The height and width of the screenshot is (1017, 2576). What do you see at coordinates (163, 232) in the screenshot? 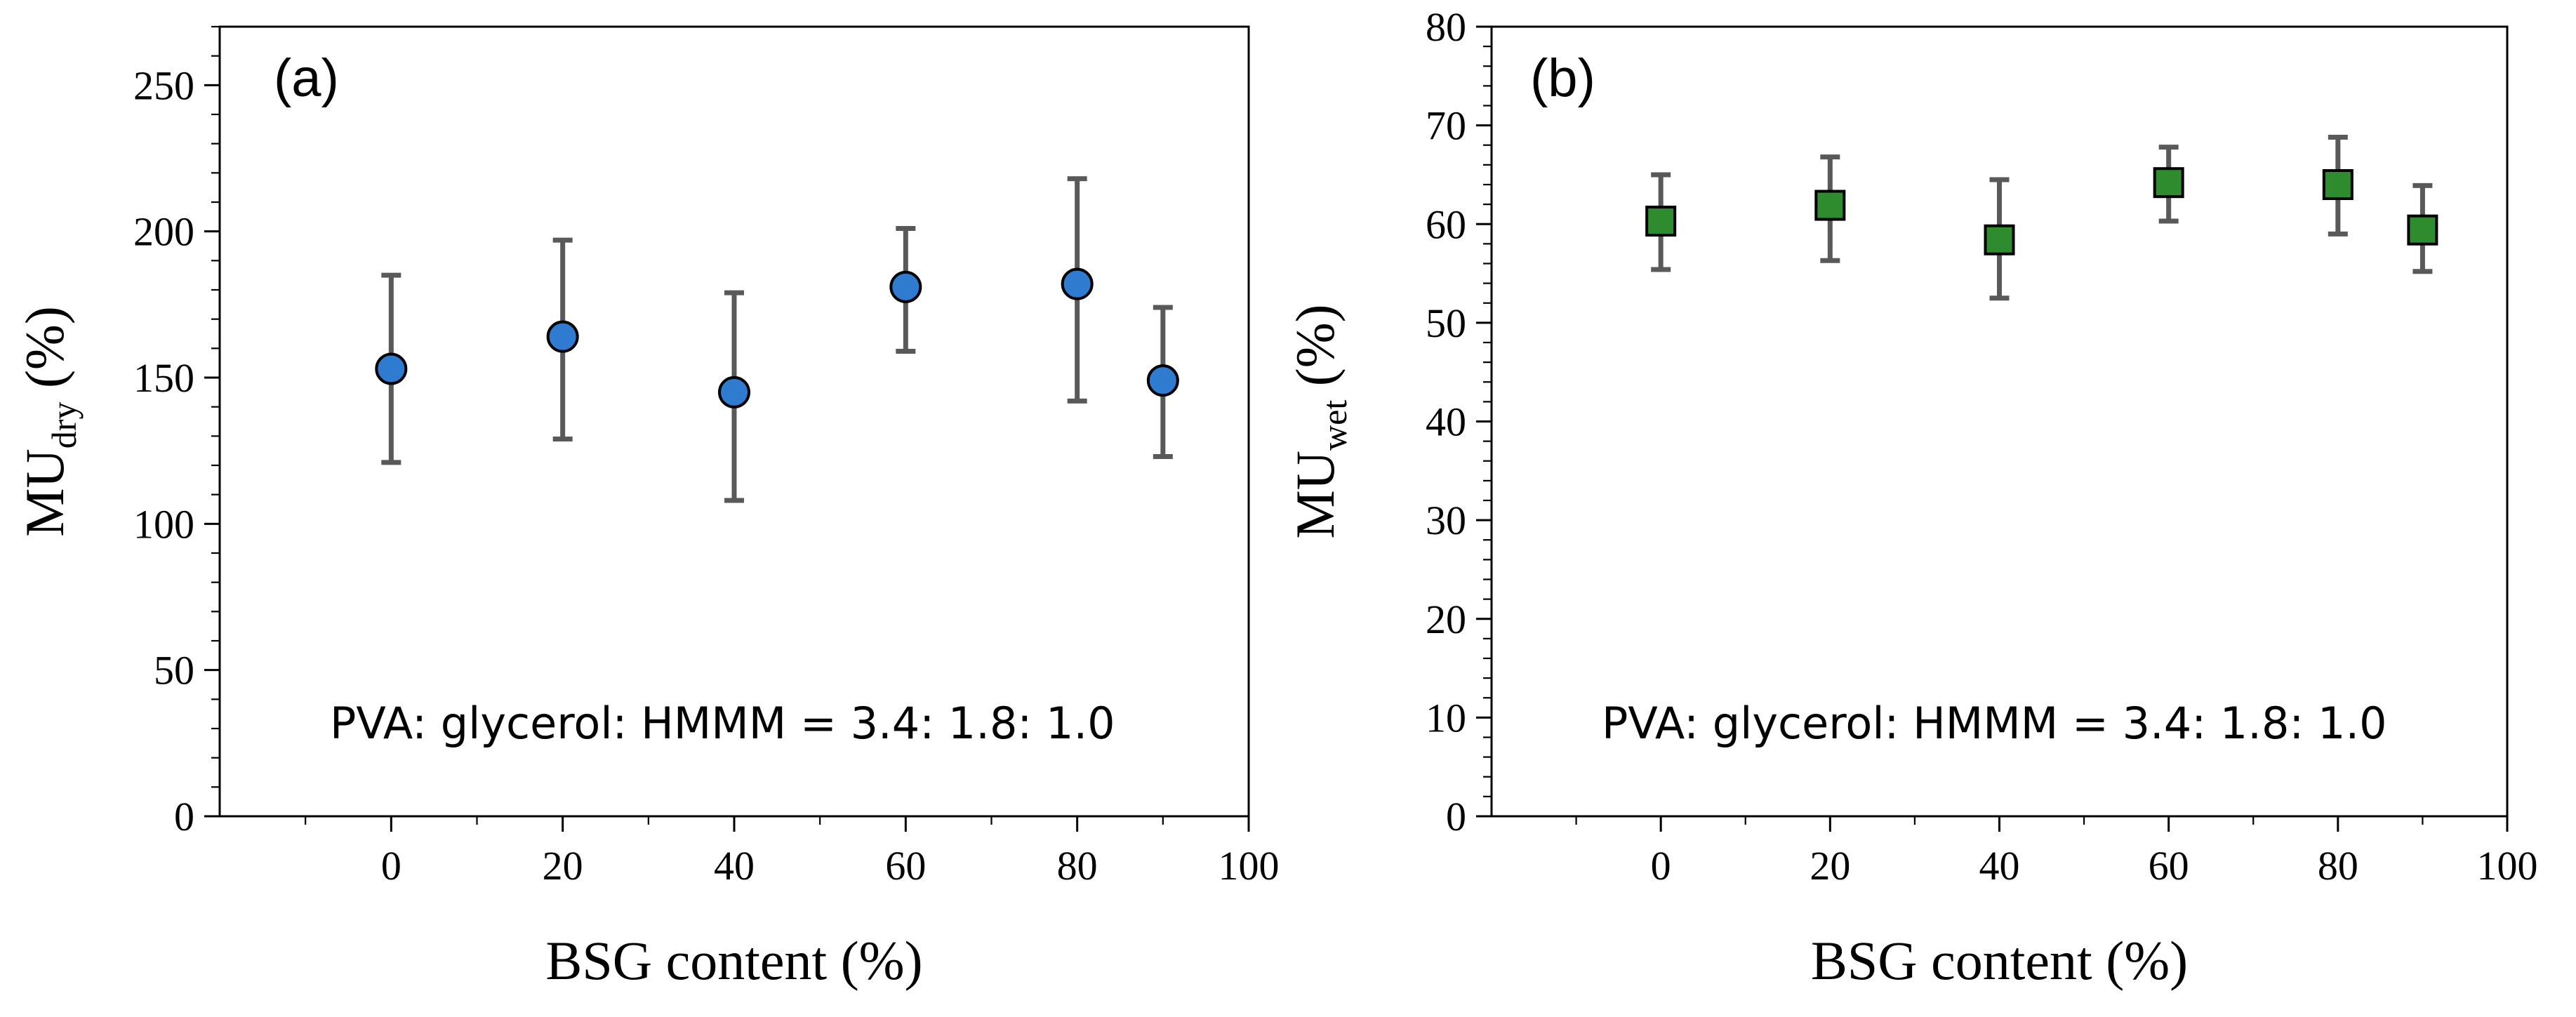
I see `y-tick-label-a: 200` at bounding box center [163, 232].